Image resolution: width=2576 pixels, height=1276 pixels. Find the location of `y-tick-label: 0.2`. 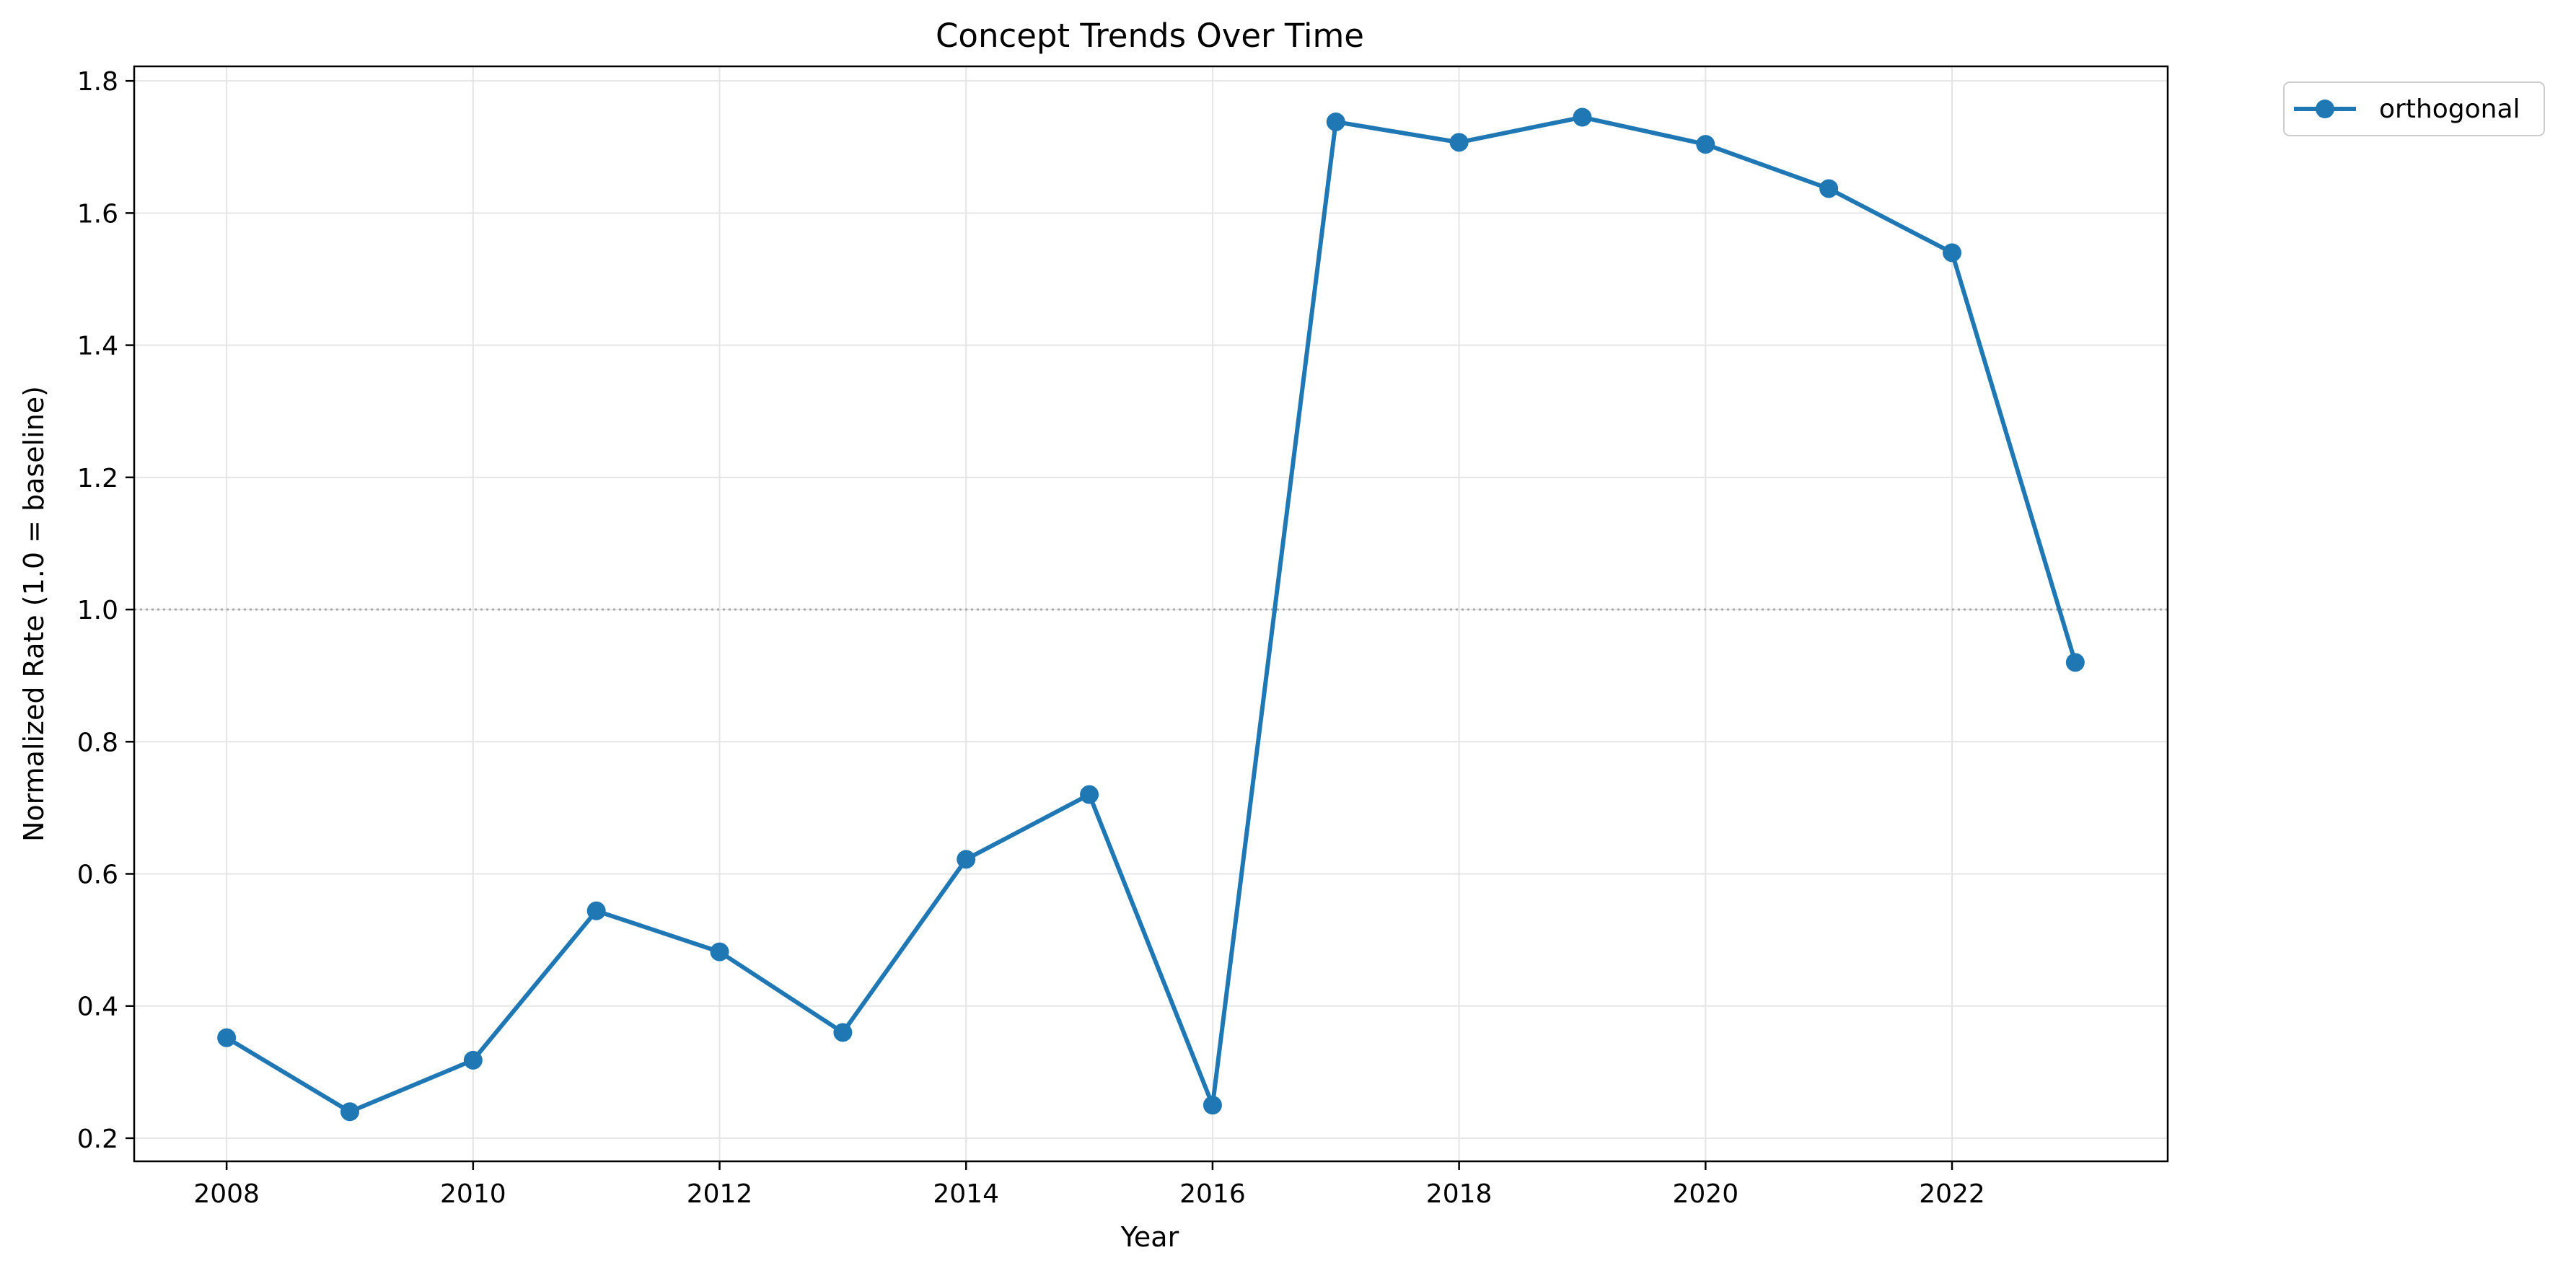

y-tick-label: 0.2 is located at coordinates (97, 1139).